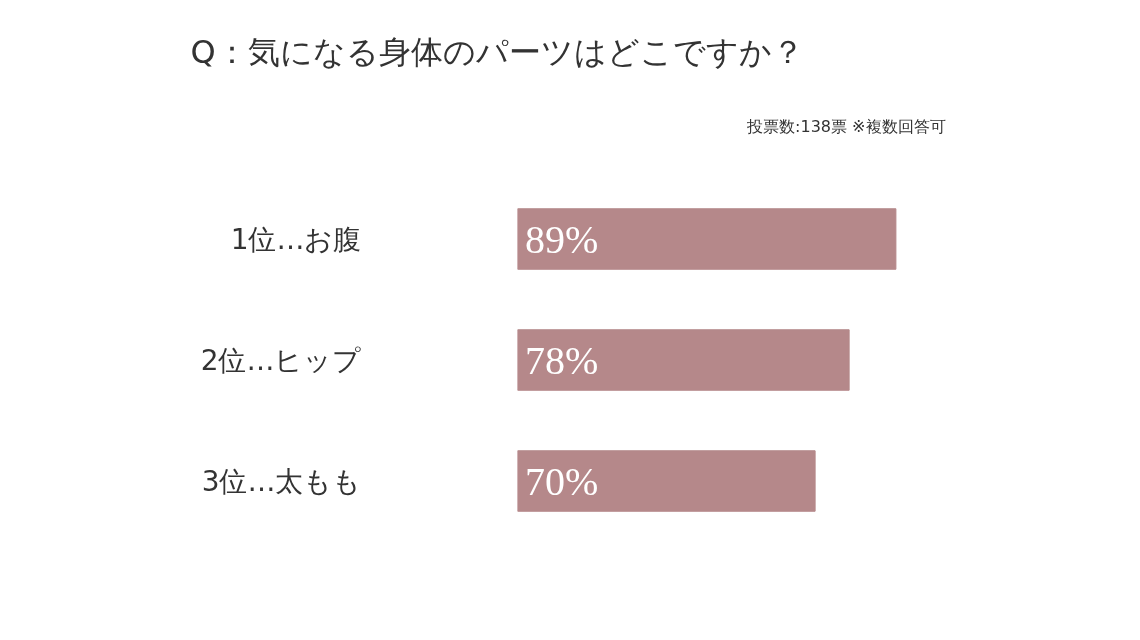  Describe the element at coordinates (562, 481) in the screenshot. I see `data-label: 70%` at that location.